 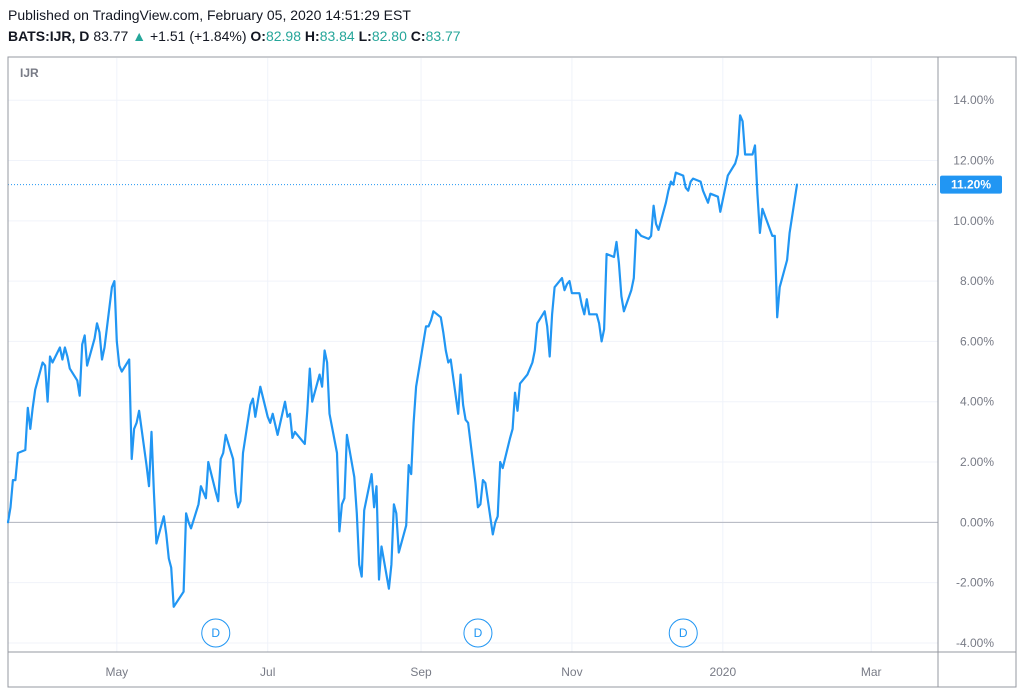 What do you see at coordinates (421, 672) in the screenshot?
I see `x-tick-label: Sep` at bounding box center [421, 672].